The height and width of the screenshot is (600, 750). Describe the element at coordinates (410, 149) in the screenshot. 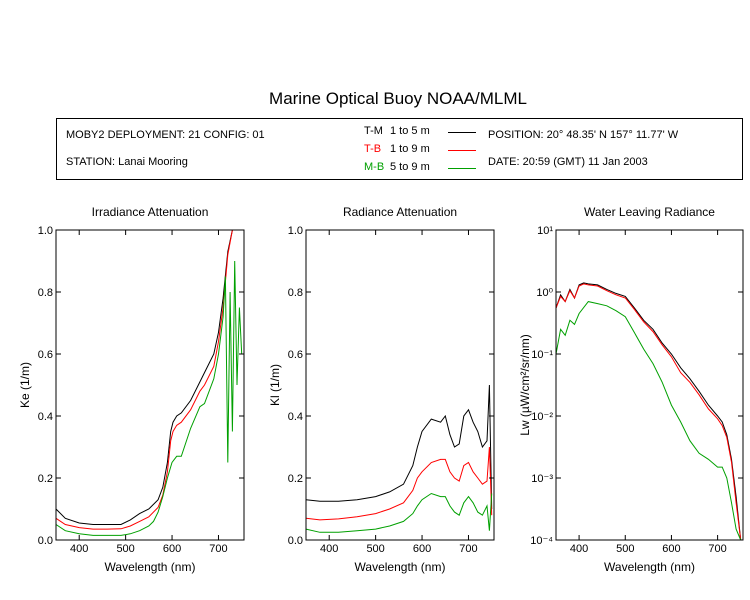

I see `legend-range: 1 to 9 m` at that location.